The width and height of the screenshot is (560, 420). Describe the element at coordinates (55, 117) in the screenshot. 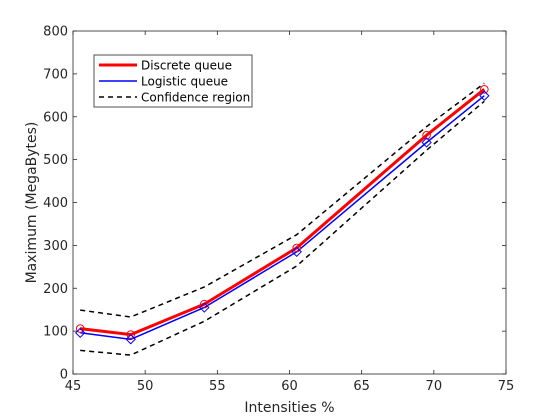

I see `y-tick-label: 600` at that location.